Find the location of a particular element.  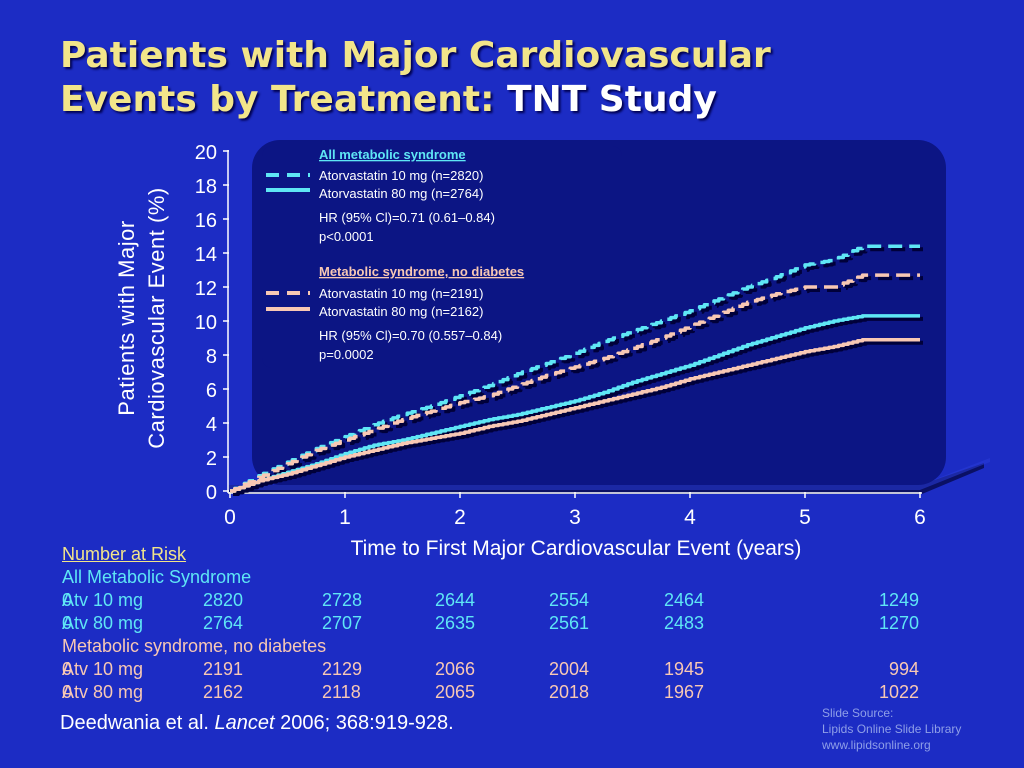

legend-label-atv10-all: Atorvastatin 10 mg (n=2820) is located at coordinates (401, 175).